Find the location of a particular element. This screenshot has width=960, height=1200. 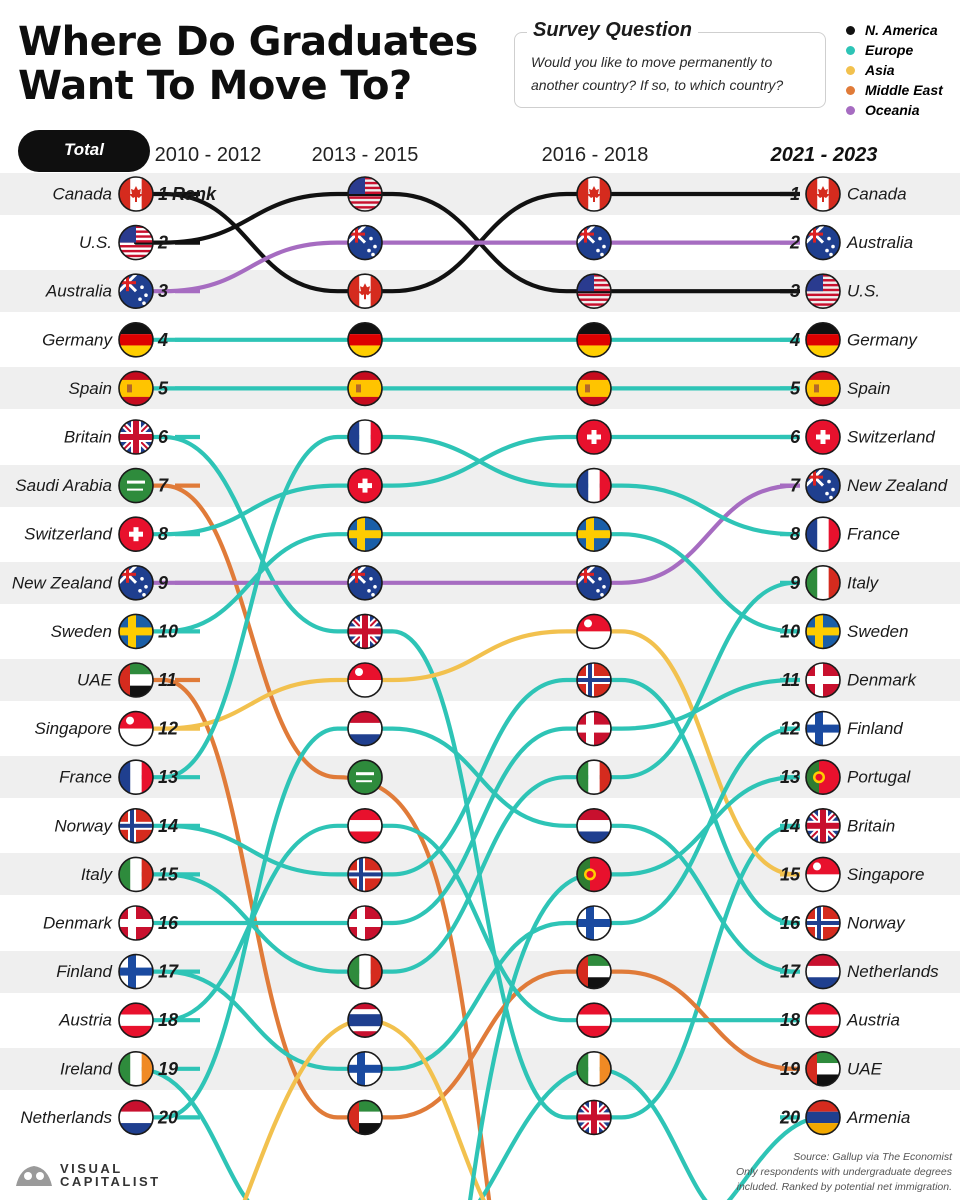

rank-number-right: 15 is located at coordinates (790, 874).